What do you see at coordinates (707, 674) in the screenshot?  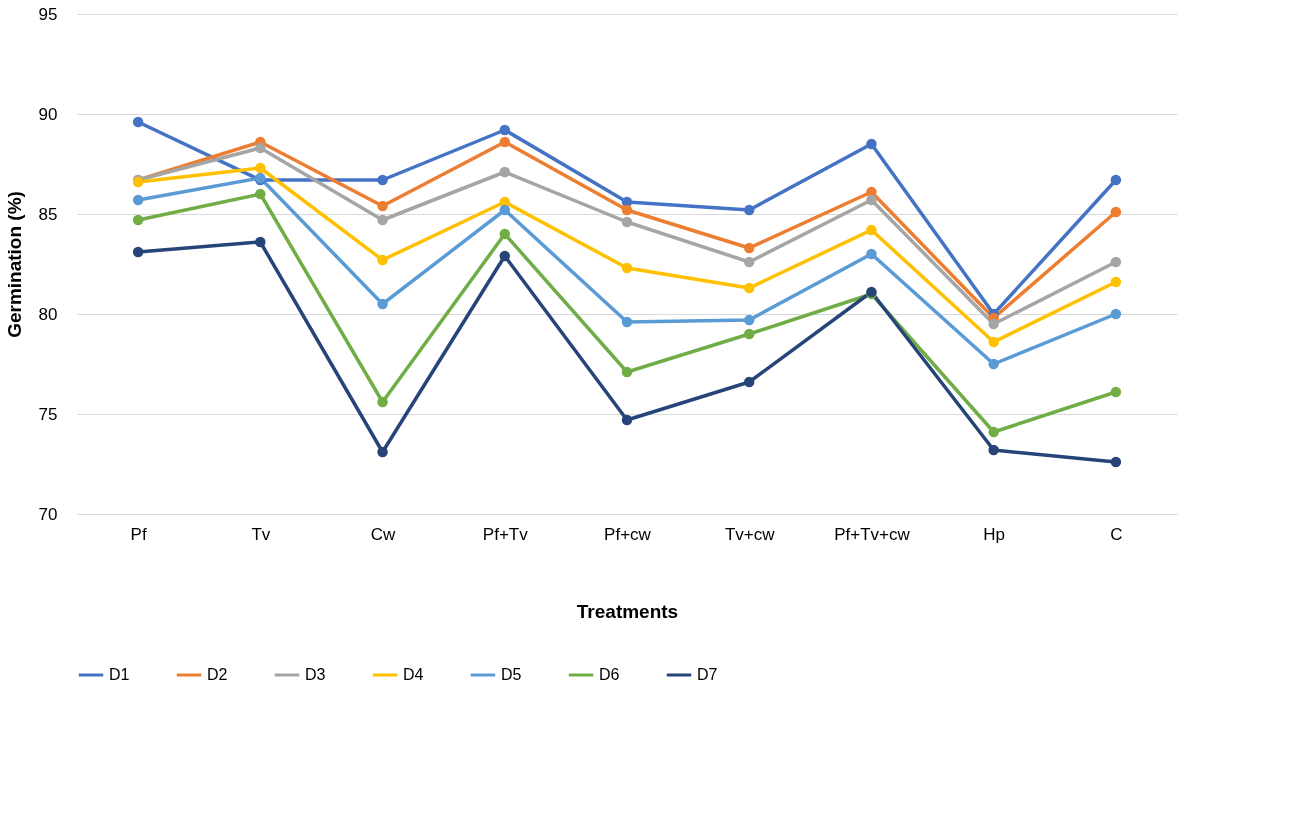 I see `legend-label: D7` at bounding box center [707, 674].